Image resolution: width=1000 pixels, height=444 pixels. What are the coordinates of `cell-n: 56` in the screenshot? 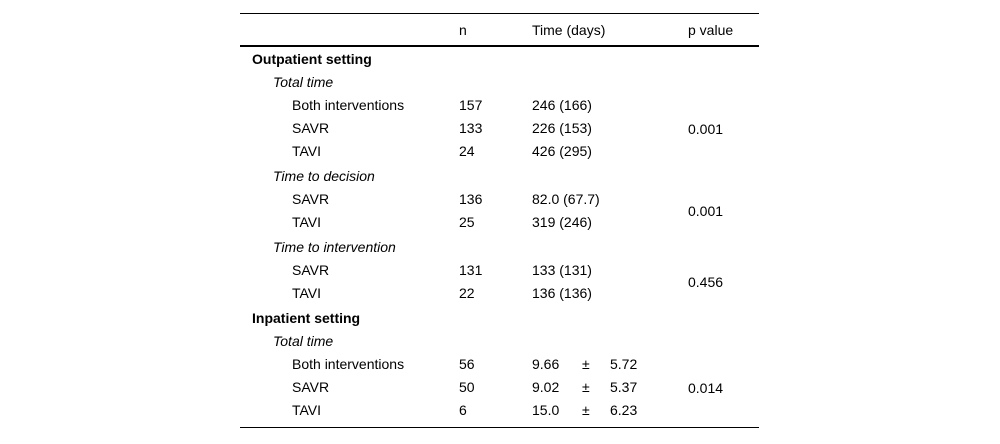 It's located at (467, 364).